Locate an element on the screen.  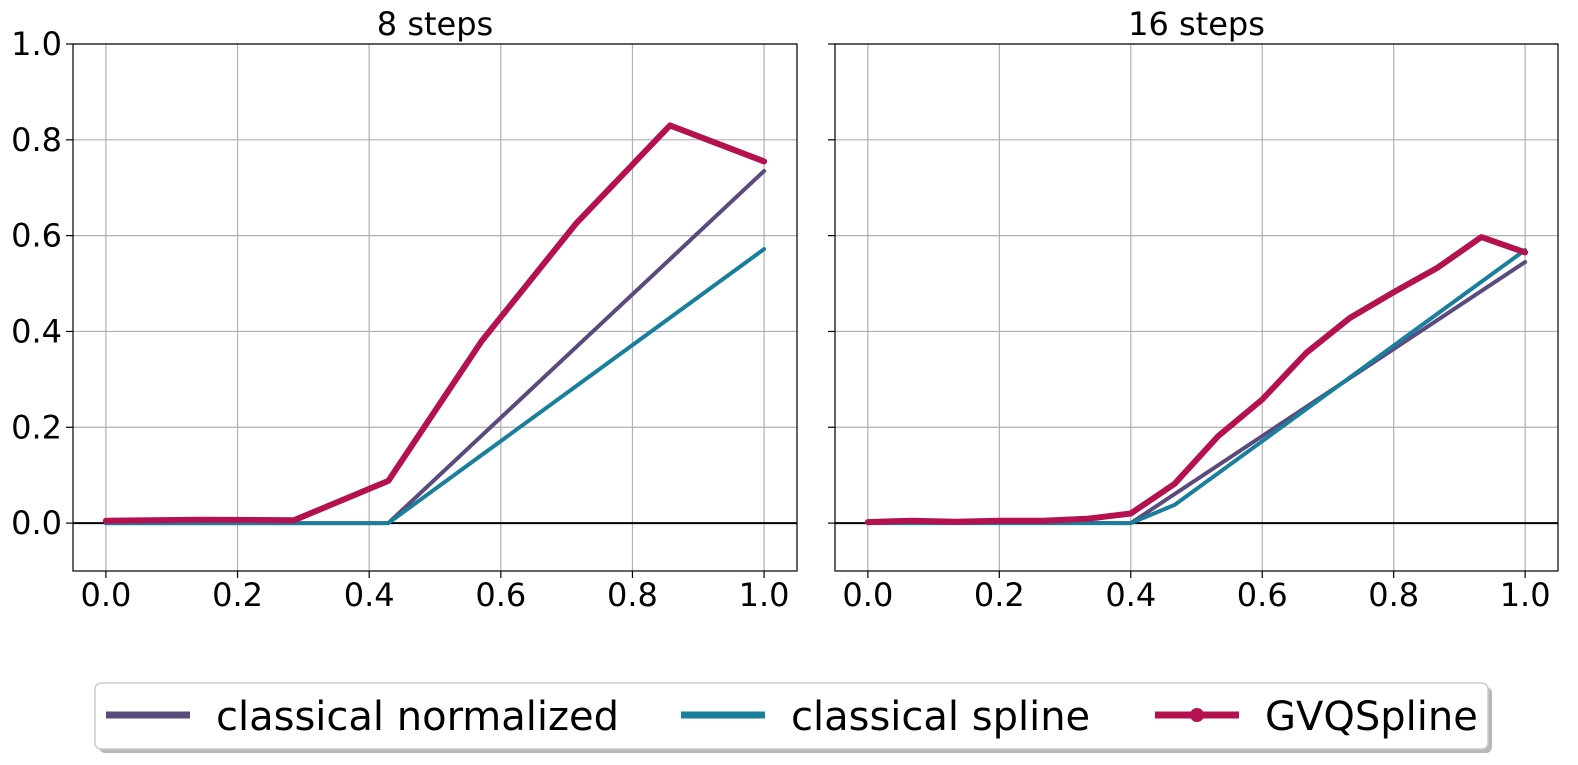
legend-label-classical-normalized: classical normalized is located at coordinates (417, 717).